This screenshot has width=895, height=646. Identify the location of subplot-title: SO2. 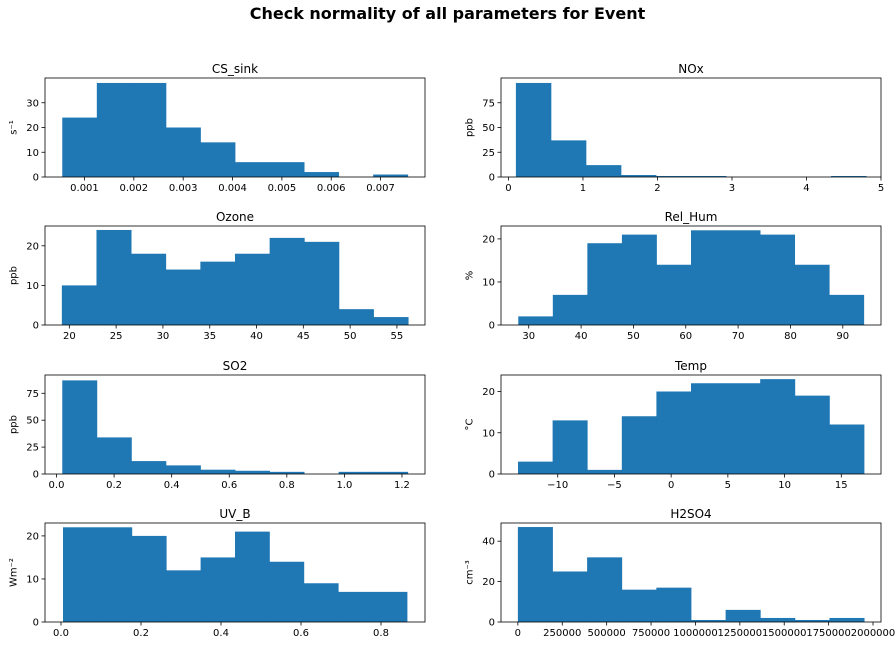
(235, 366).